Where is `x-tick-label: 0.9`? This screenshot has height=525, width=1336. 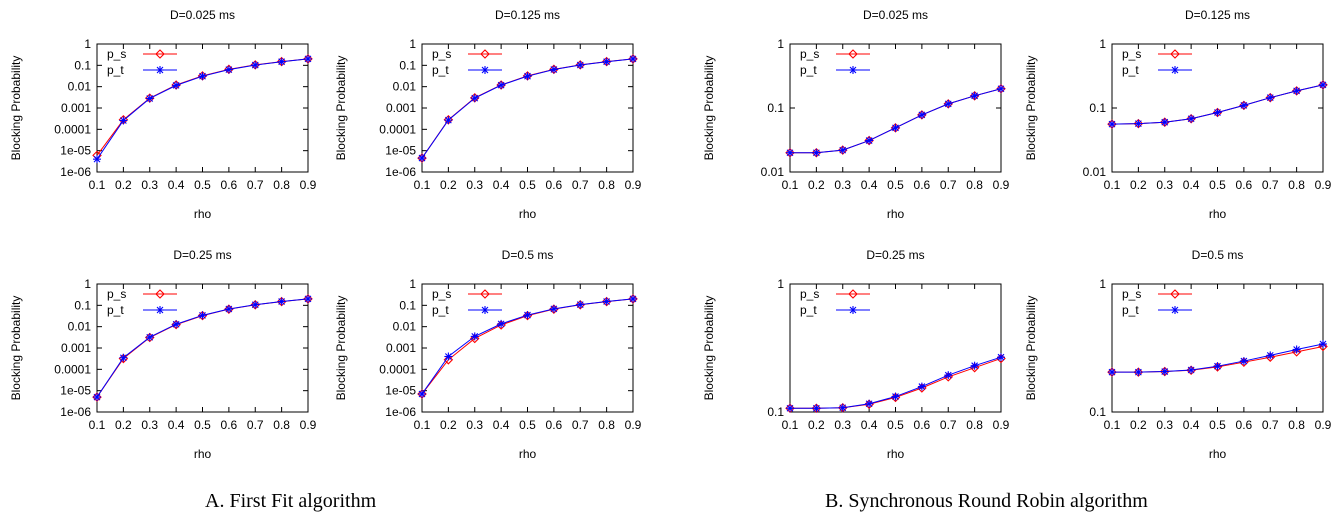 x-tick-label: 0.9 is located at coordinates (633, 185).